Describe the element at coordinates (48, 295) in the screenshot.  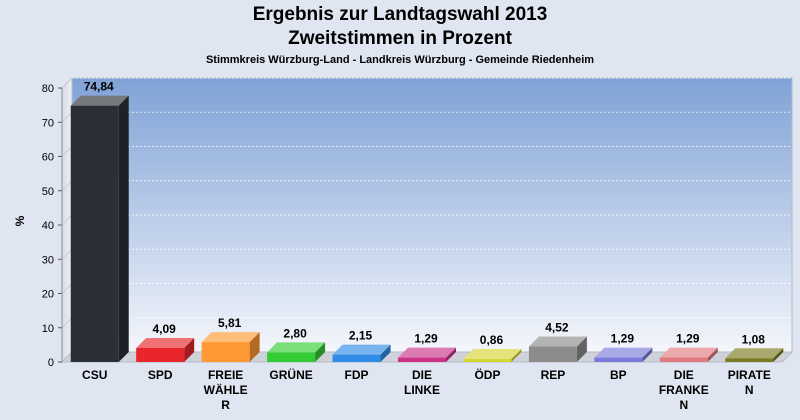
I see `y-tick-label: 20` at that location.